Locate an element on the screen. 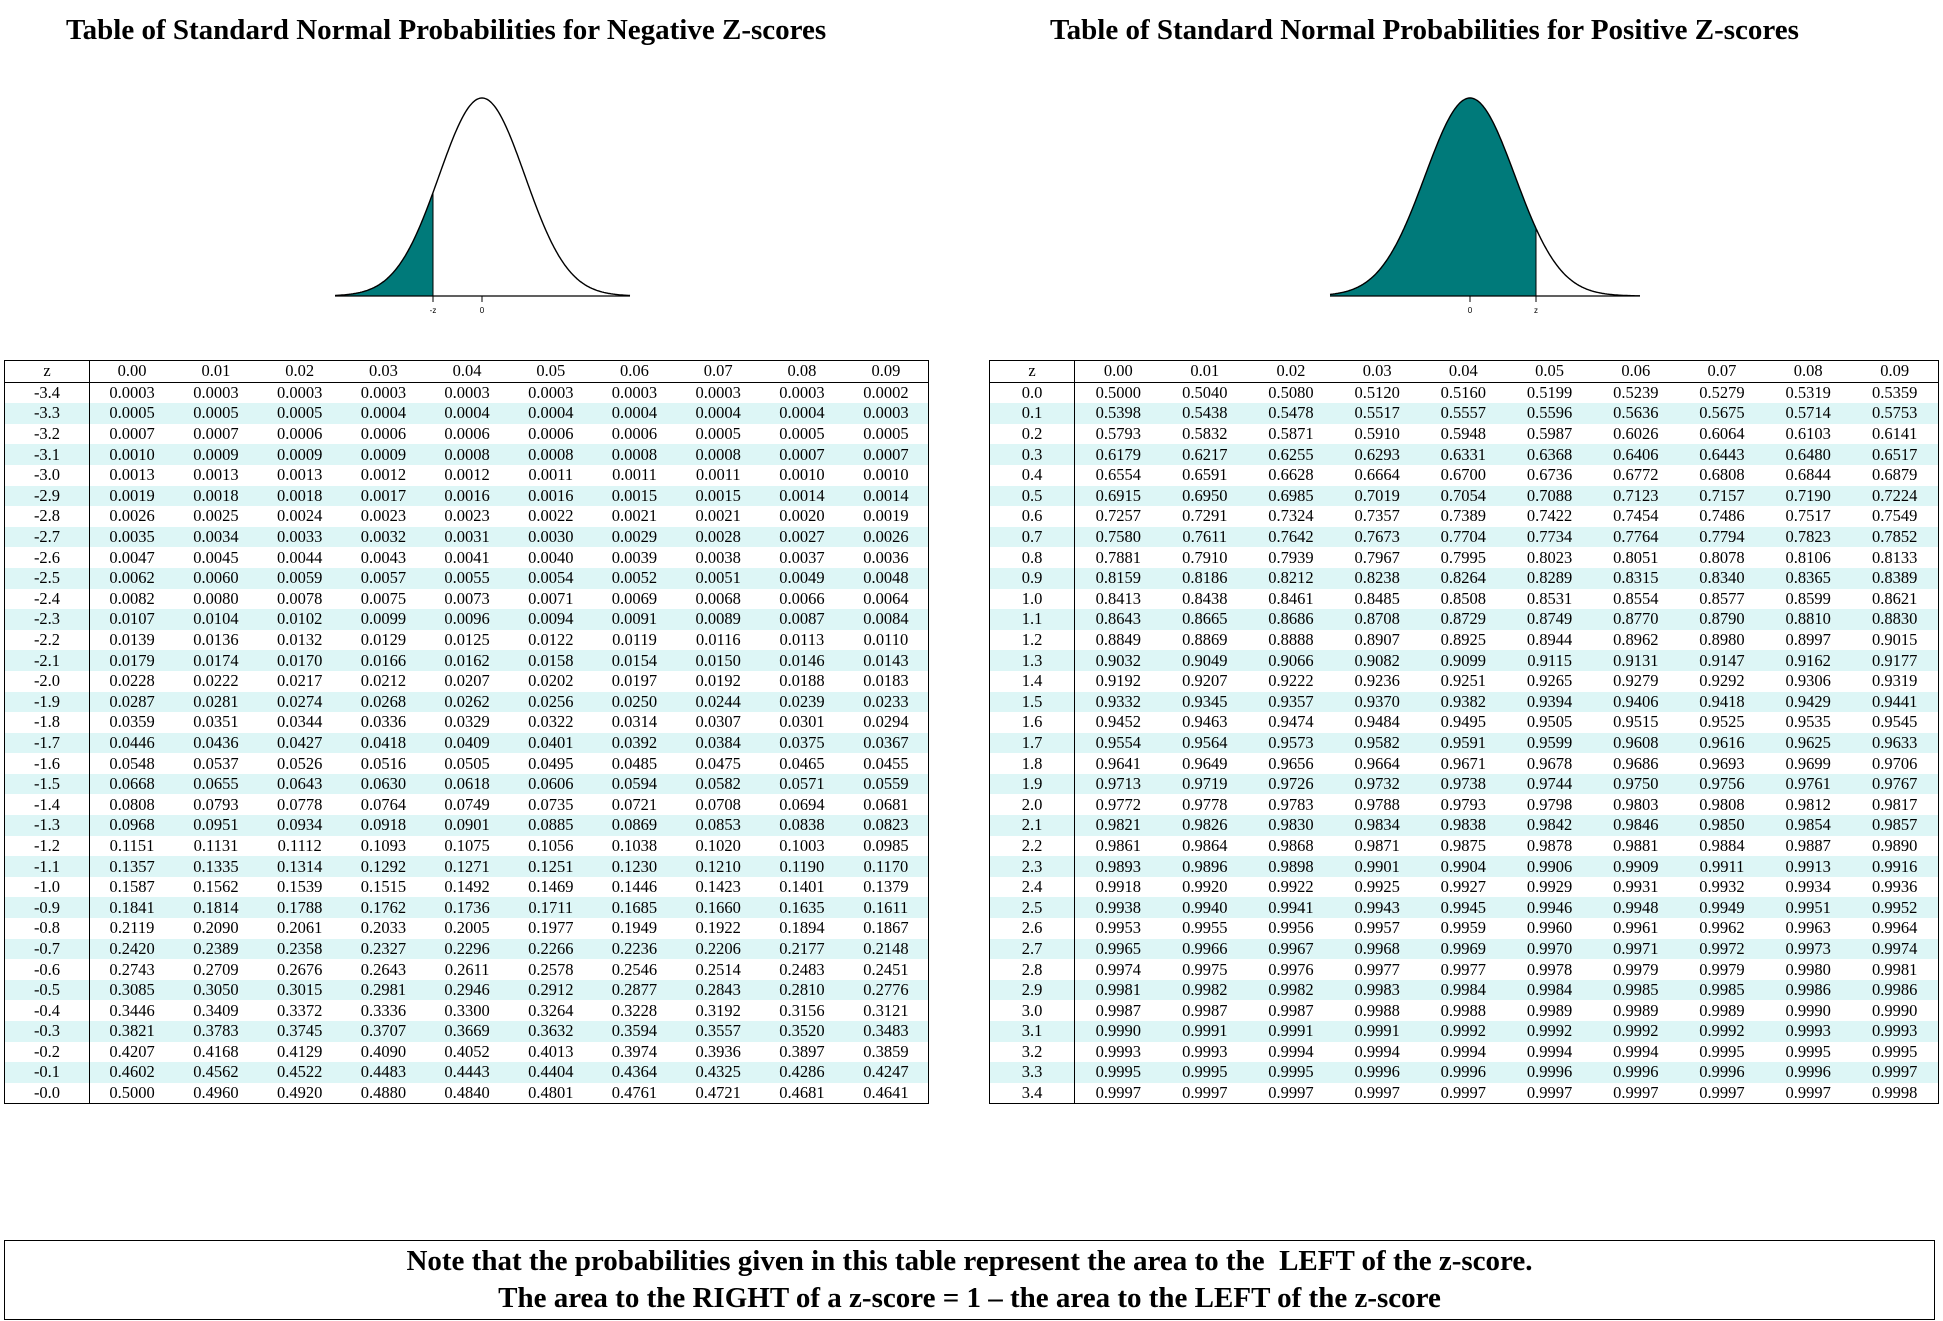 The image size is (1943, 1321). probability-cell: 0.8413 is located at coordinates (1118, 598).